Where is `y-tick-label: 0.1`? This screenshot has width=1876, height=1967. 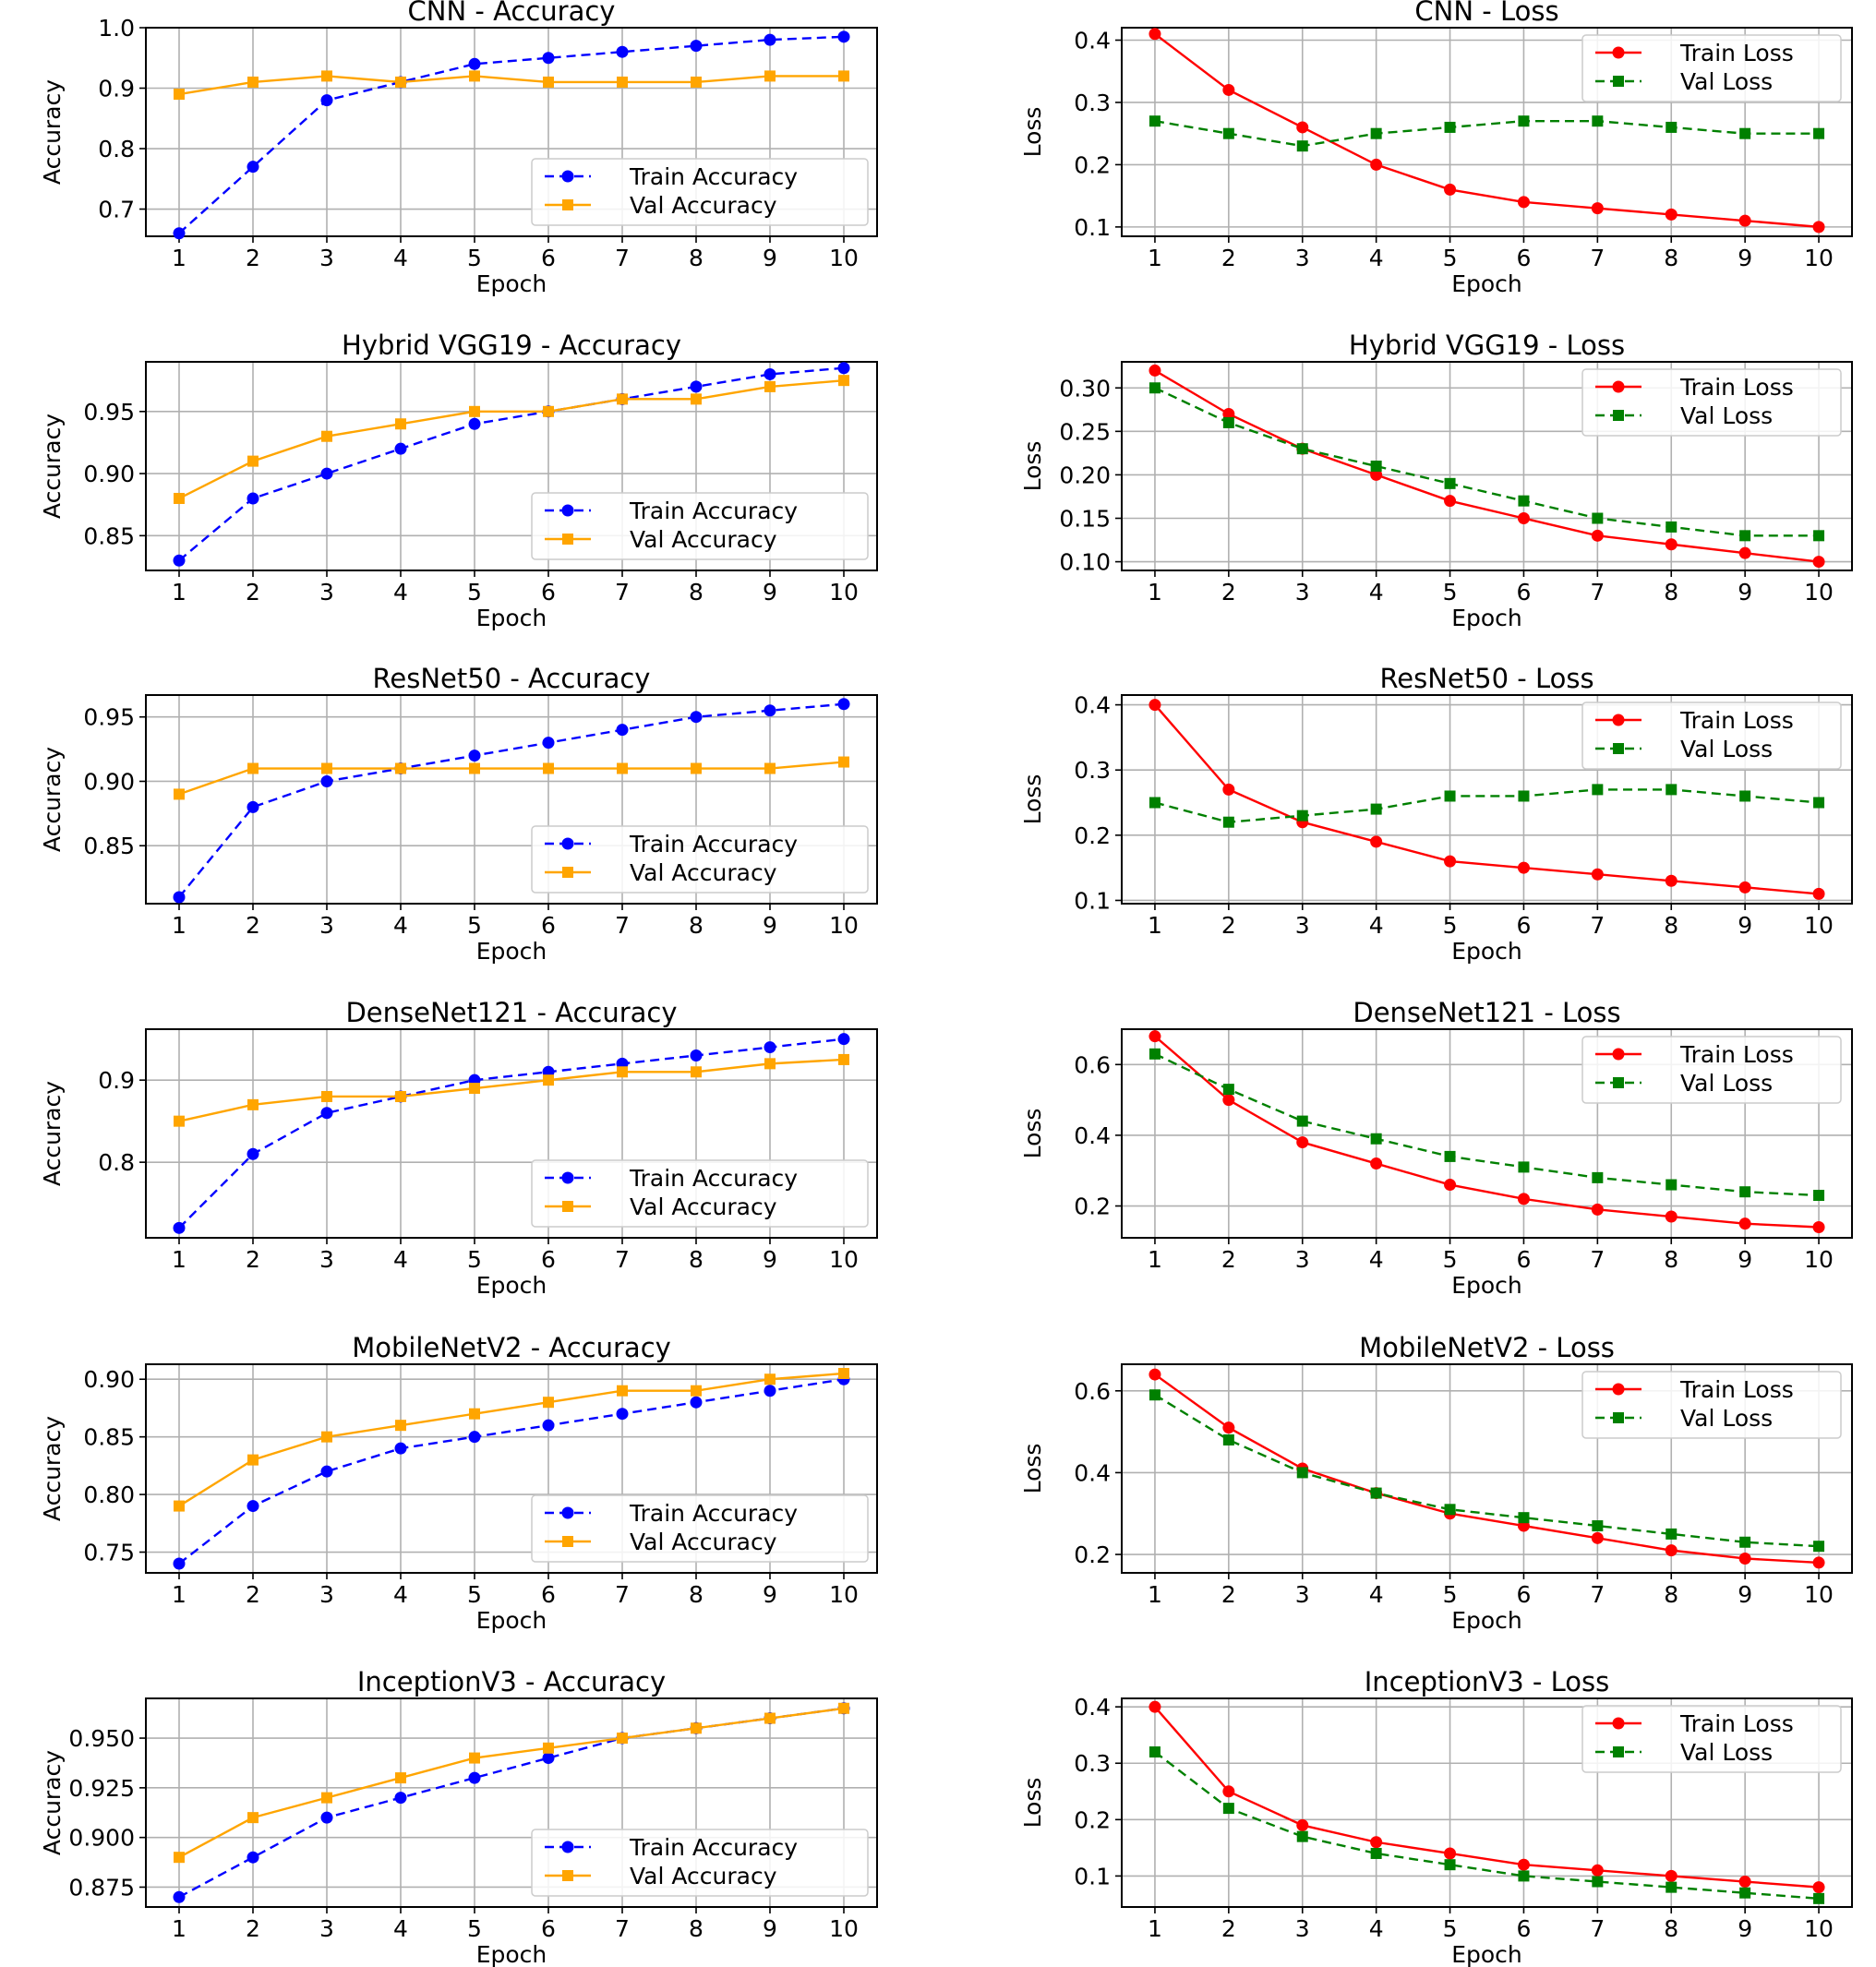 y-tick-label: 0.1 is located at coordinates (1092, 900).